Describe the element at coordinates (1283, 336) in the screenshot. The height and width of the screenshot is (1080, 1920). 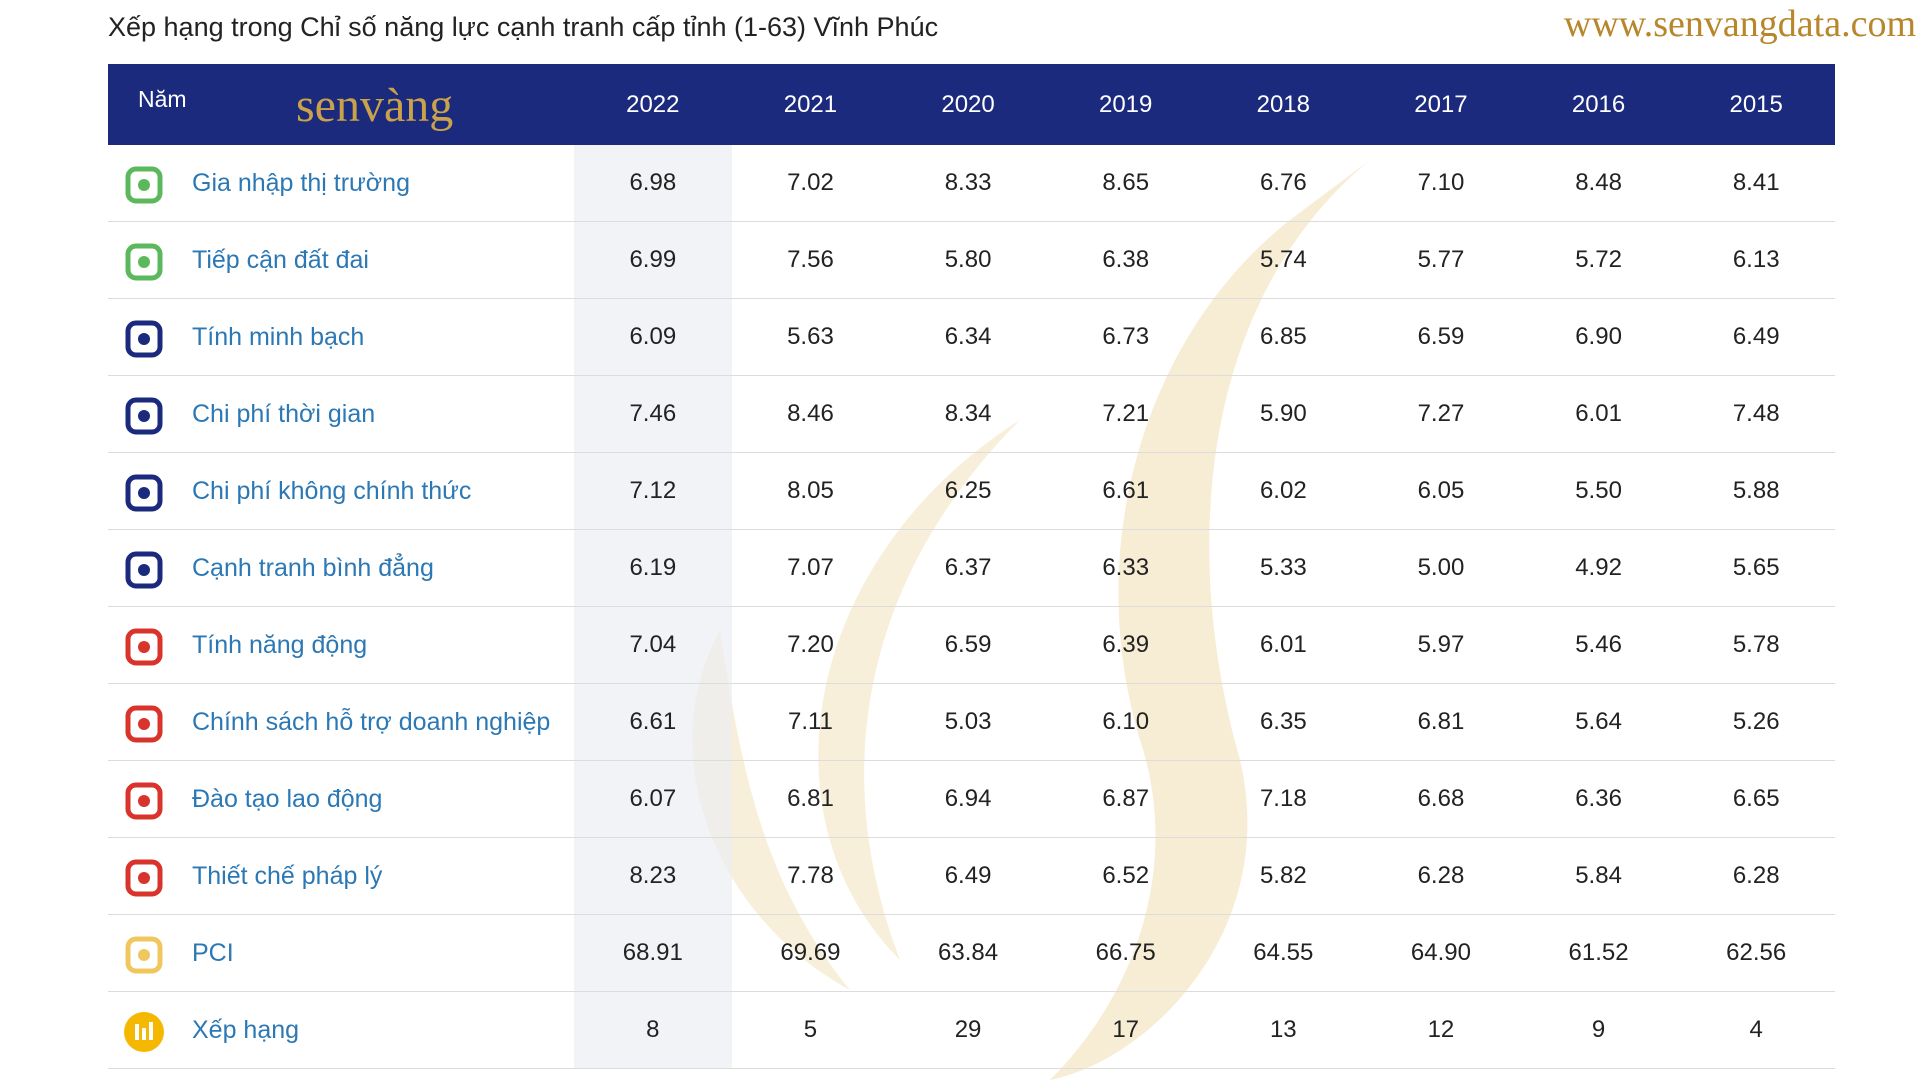
I see `value-cell: 6.85` at that location.